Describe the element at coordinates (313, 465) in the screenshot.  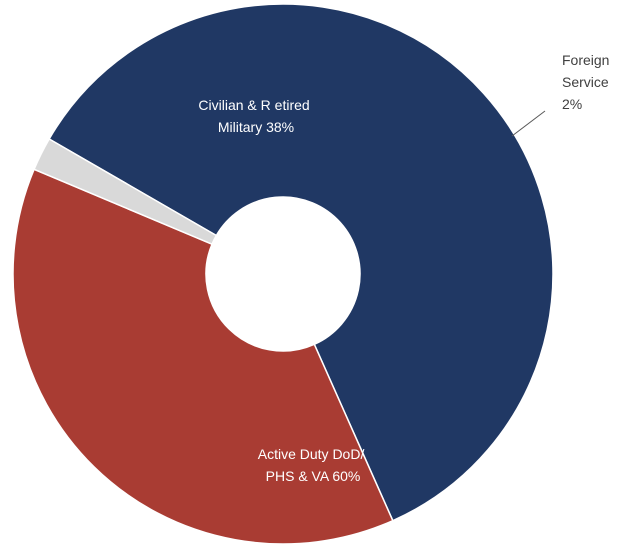
I see `slice-label-active-duty: Active Duty DoD/ PHS & VA 60%` at that location.